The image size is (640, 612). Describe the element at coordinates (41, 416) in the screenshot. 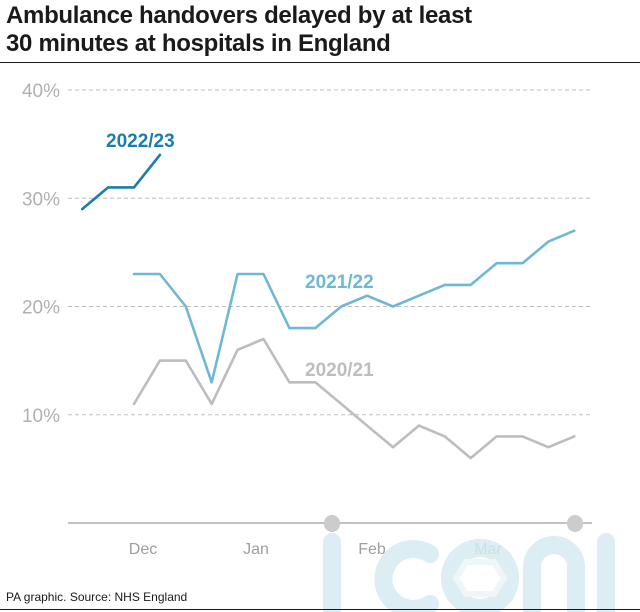

I see `y-tick-label: 10%` at that location.